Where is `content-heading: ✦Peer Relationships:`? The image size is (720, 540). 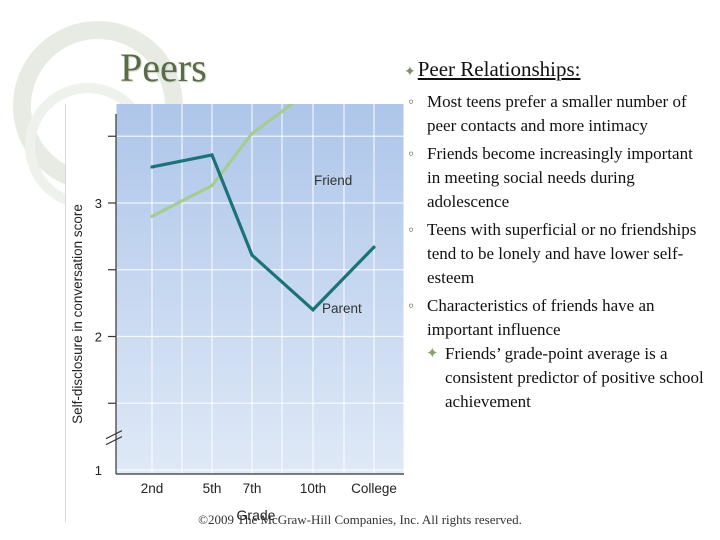
content-heading: ✦Peer Relationships: is located at coordinates (555, 71).